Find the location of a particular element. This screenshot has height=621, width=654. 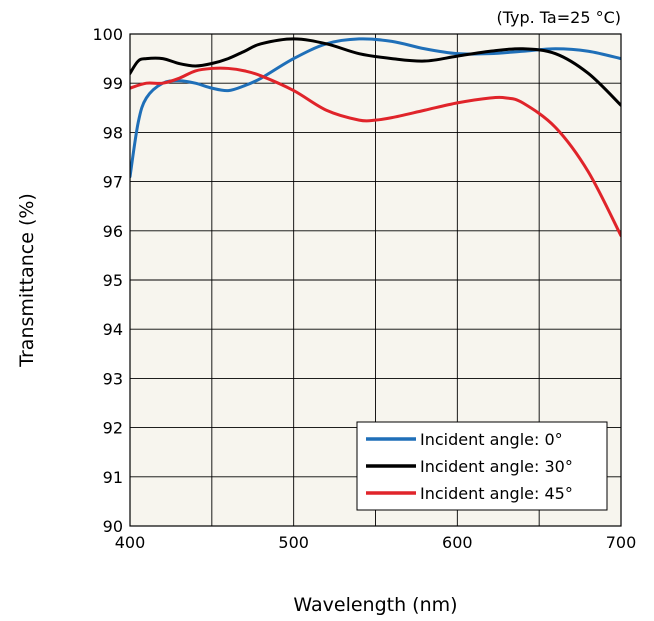

y-tick-label: 95 is located at coordinates (113, 280).